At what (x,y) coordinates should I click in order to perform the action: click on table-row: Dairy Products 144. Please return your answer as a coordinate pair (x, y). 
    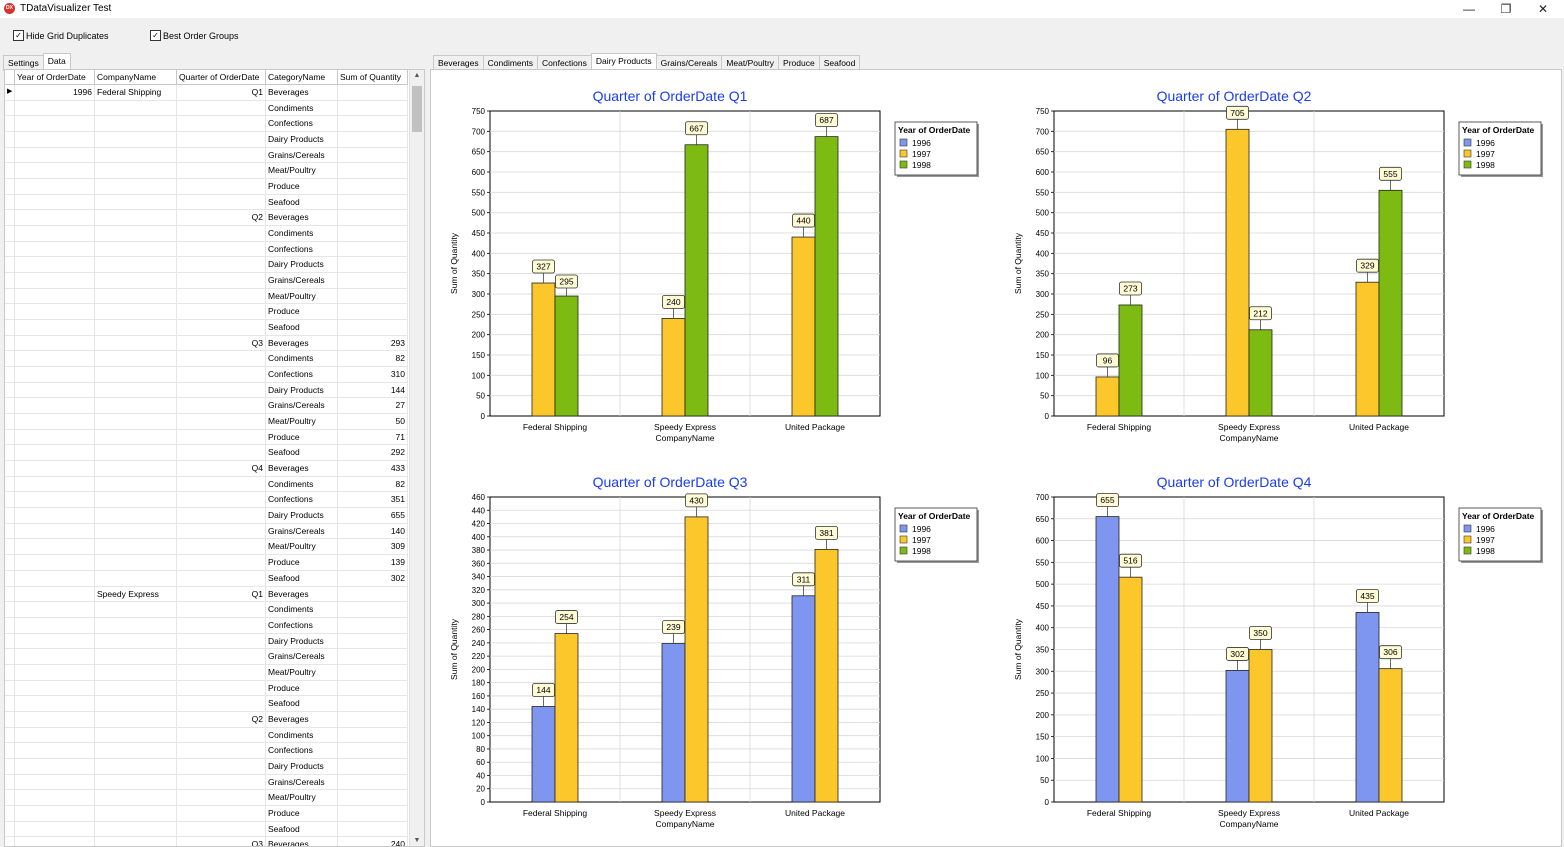
    Looking at the image, I should click on (206, 390).